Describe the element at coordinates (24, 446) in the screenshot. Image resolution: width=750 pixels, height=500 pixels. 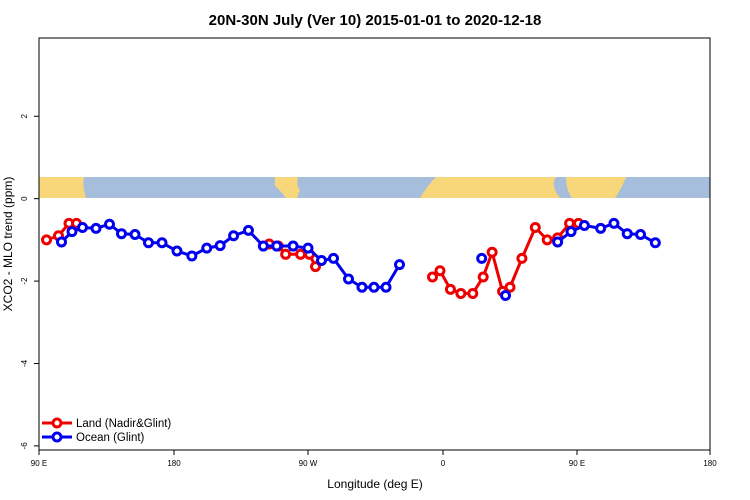
I see `y-tick-label: -6` at that location.